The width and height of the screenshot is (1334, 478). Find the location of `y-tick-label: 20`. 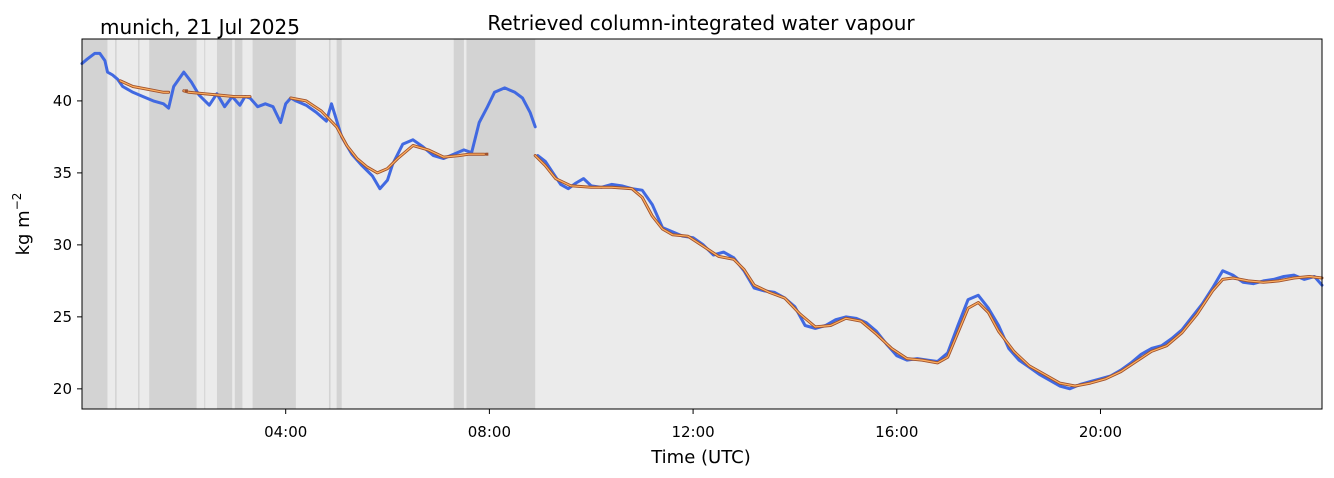

y-tick-label: 20 is located at coordinates (62, 389).